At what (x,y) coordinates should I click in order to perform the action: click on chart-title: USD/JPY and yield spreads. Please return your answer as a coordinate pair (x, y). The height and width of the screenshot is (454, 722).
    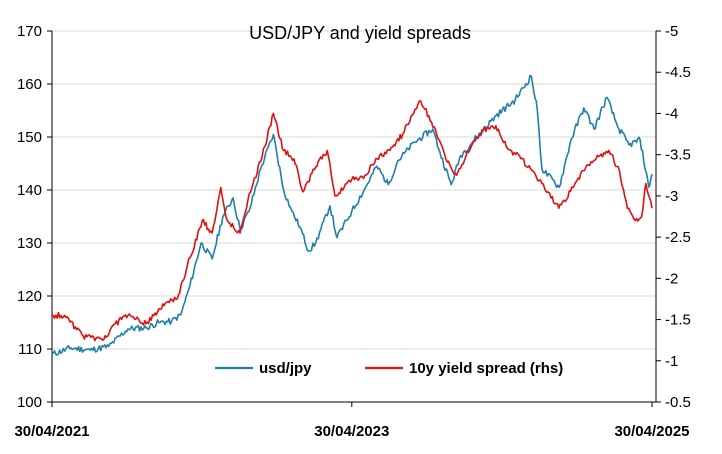
    Looking at the image, I should click on (360, 33).